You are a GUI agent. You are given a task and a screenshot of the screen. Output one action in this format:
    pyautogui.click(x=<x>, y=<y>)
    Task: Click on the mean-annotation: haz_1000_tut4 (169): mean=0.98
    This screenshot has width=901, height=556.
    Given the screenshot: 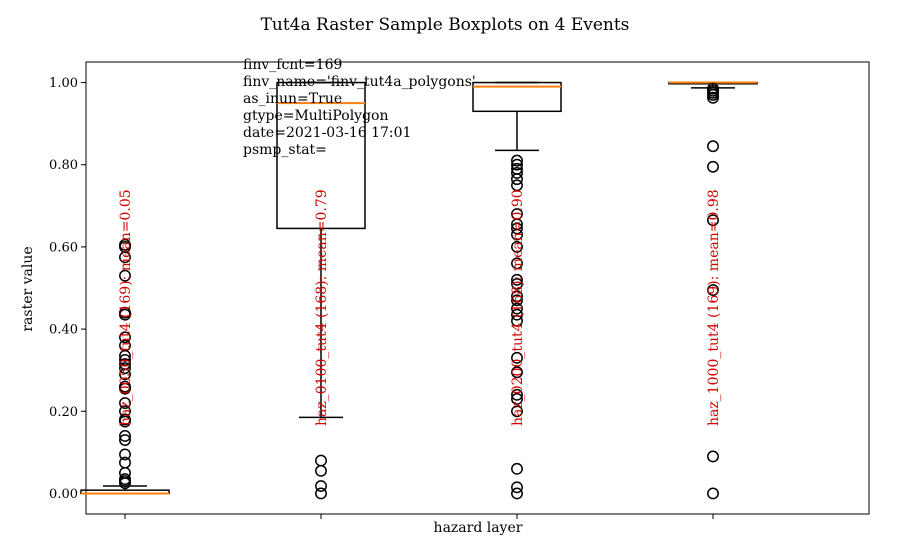 What is the action you would take?
    pyautogui.click(x=714, y=307)
    